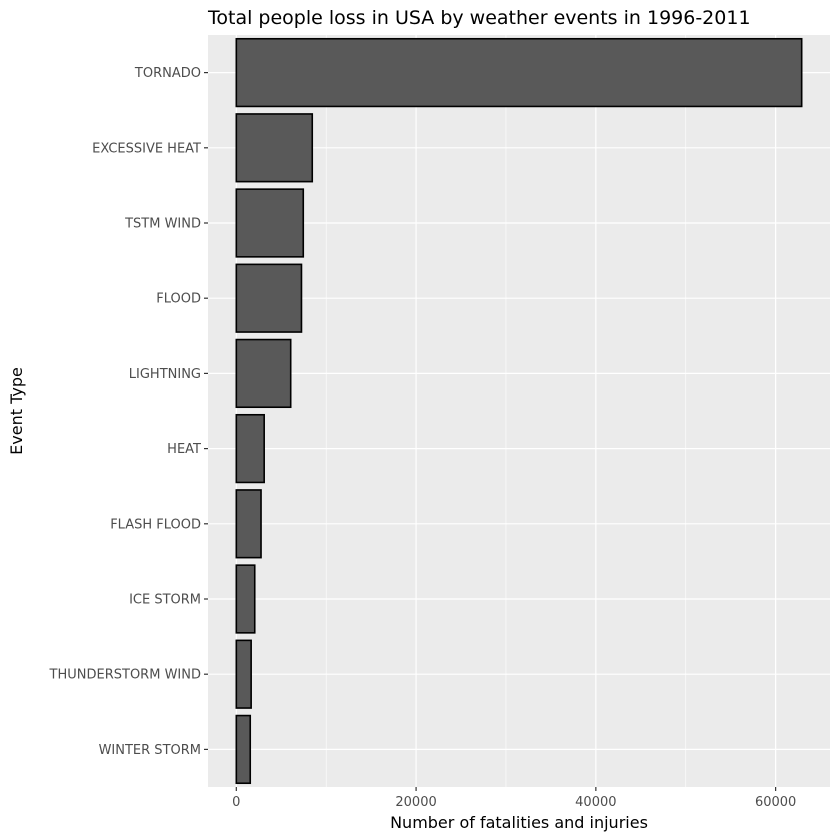 The width and height of the screenshot is (840, 840). I want to click on y-tick-label: WINTER STORM, so click(150, 750).